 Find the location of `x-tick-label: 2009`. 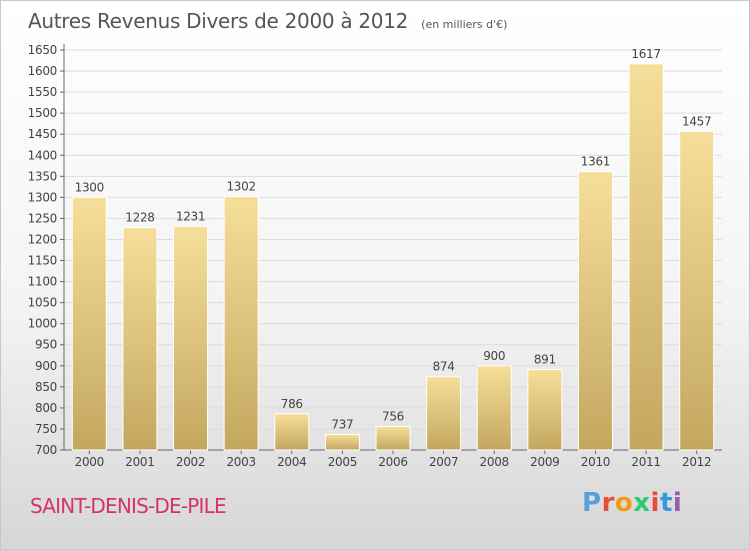

x-tick-label: 2009 is located at coordinates (544, 462).